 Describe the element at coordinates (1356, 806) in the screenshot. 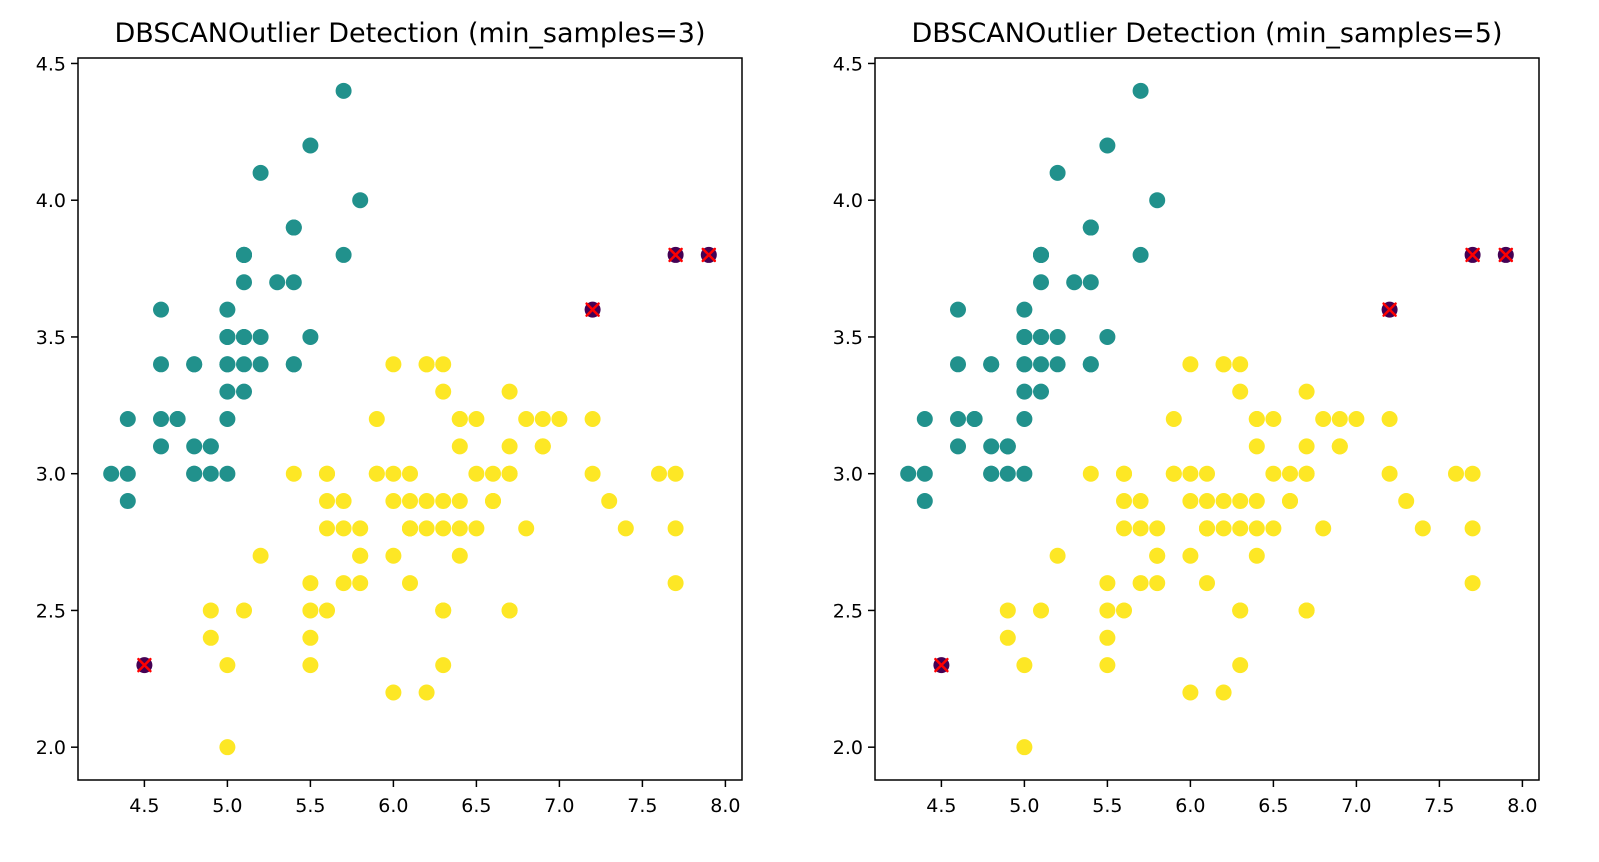

I see `x-tick-label: 7.0` at that location.